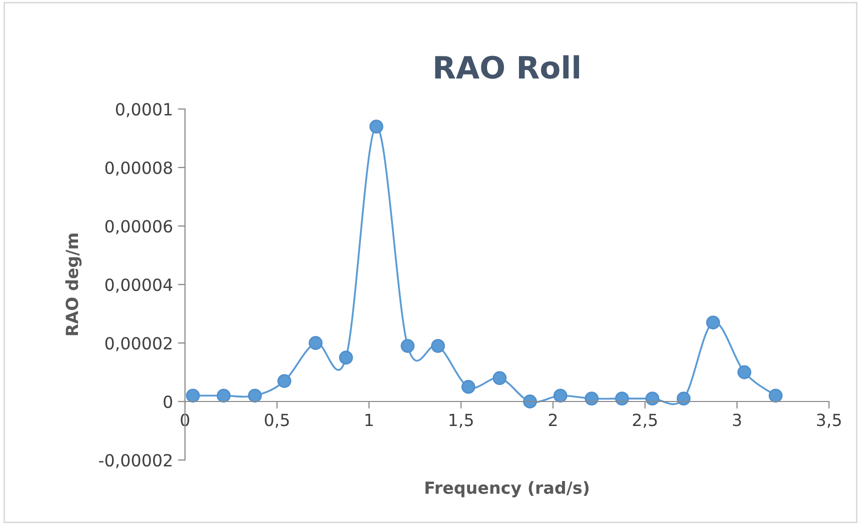 The width and height of the screenshot is (861, 525). I want to click on x-tick-label: 1, so click(369, 420).